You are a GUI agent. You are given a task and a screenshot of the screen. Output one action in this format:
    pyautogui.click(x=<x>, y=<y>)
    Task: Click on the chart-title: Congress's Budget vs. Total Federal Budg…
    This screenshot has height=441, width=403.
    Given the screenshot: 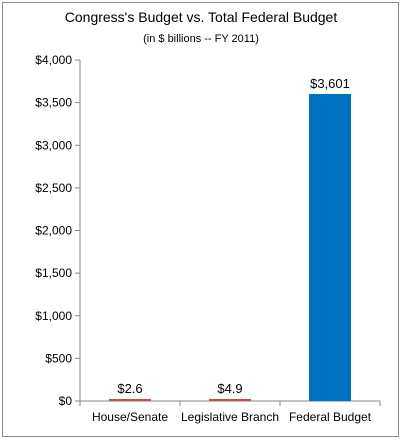 What is the action you would take?
    pyautogui.click(x=201, y=17)
    